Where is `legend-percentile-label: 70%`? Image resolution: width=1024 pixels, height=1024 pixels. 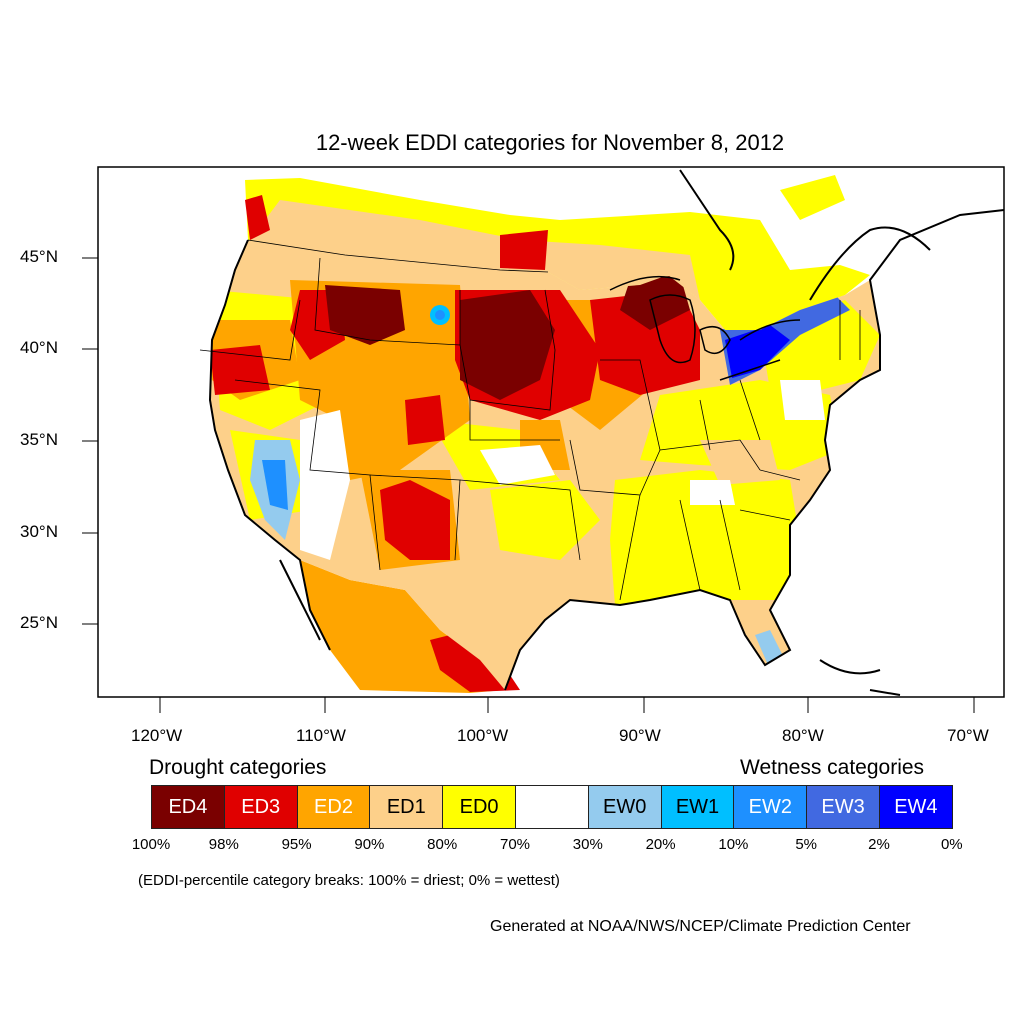
legend-percentile-label: 70% is located at coordinates (515, 844).